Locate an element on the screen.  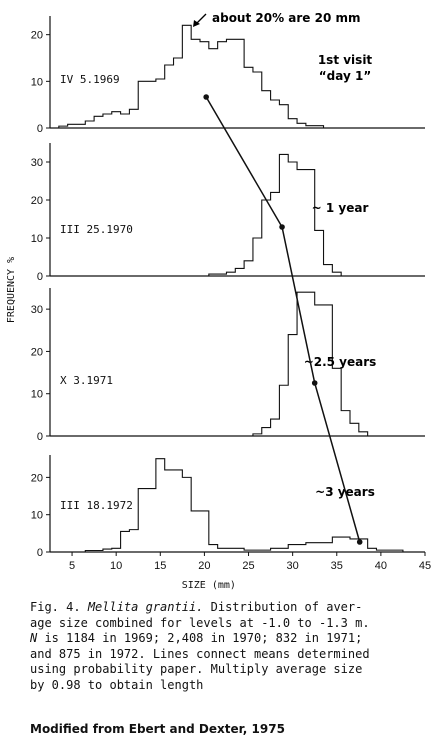
x-tick-label: 5 is located at coordinates (72, 566).